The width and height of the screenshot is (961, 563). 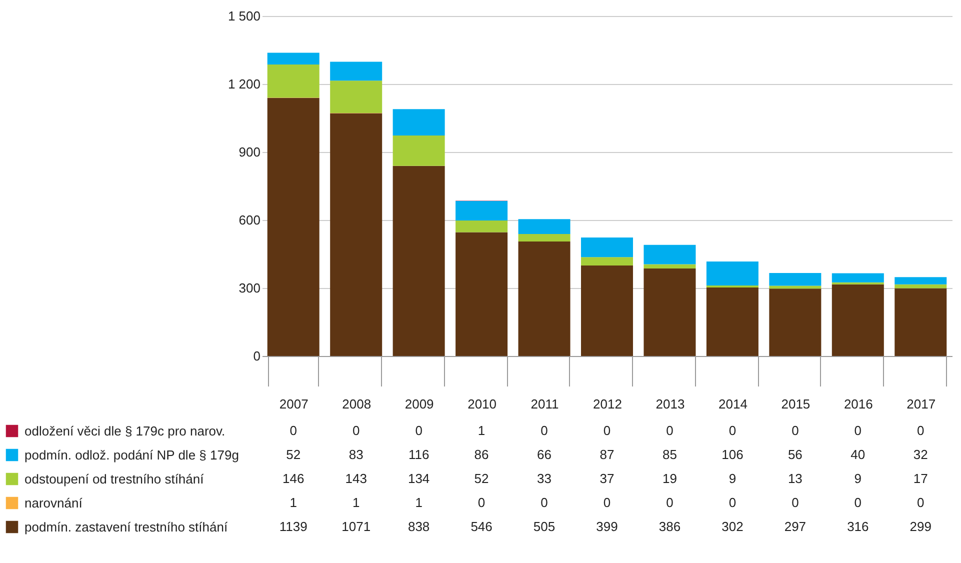 What do you see at coordinates (356, 478) in the screenshot?
I see `data-label: 143` at bounding box center [356, 478].